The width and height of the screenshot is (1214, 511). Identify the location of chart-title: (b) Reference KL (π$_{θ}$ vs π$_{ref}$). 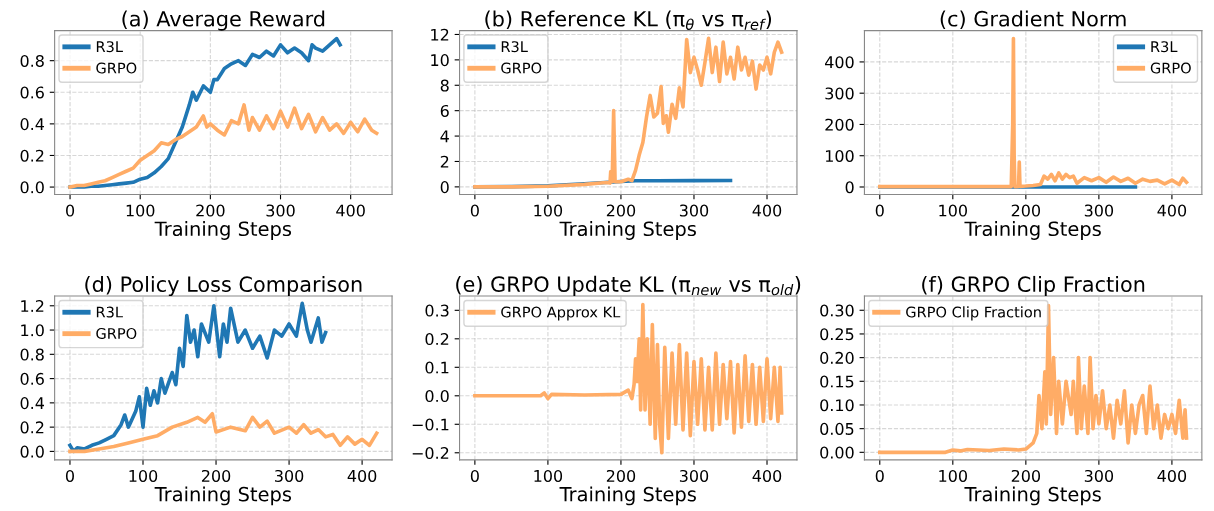
(628, 20).